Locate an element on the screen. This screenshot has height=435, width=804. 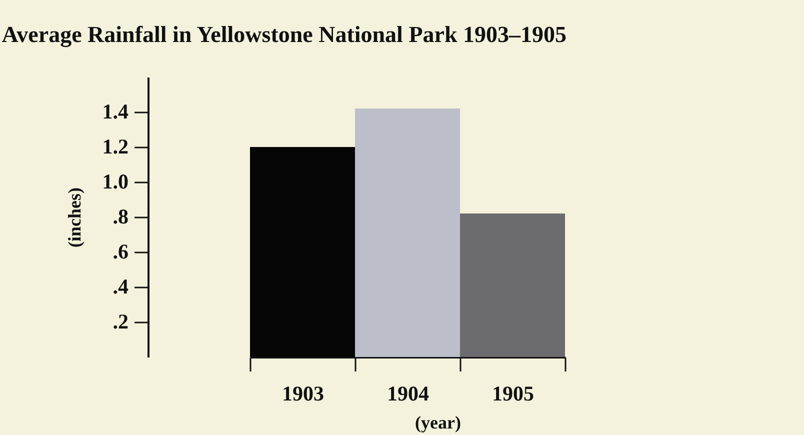
x-tick-label: 1903 is located at coordinates (303, 394).